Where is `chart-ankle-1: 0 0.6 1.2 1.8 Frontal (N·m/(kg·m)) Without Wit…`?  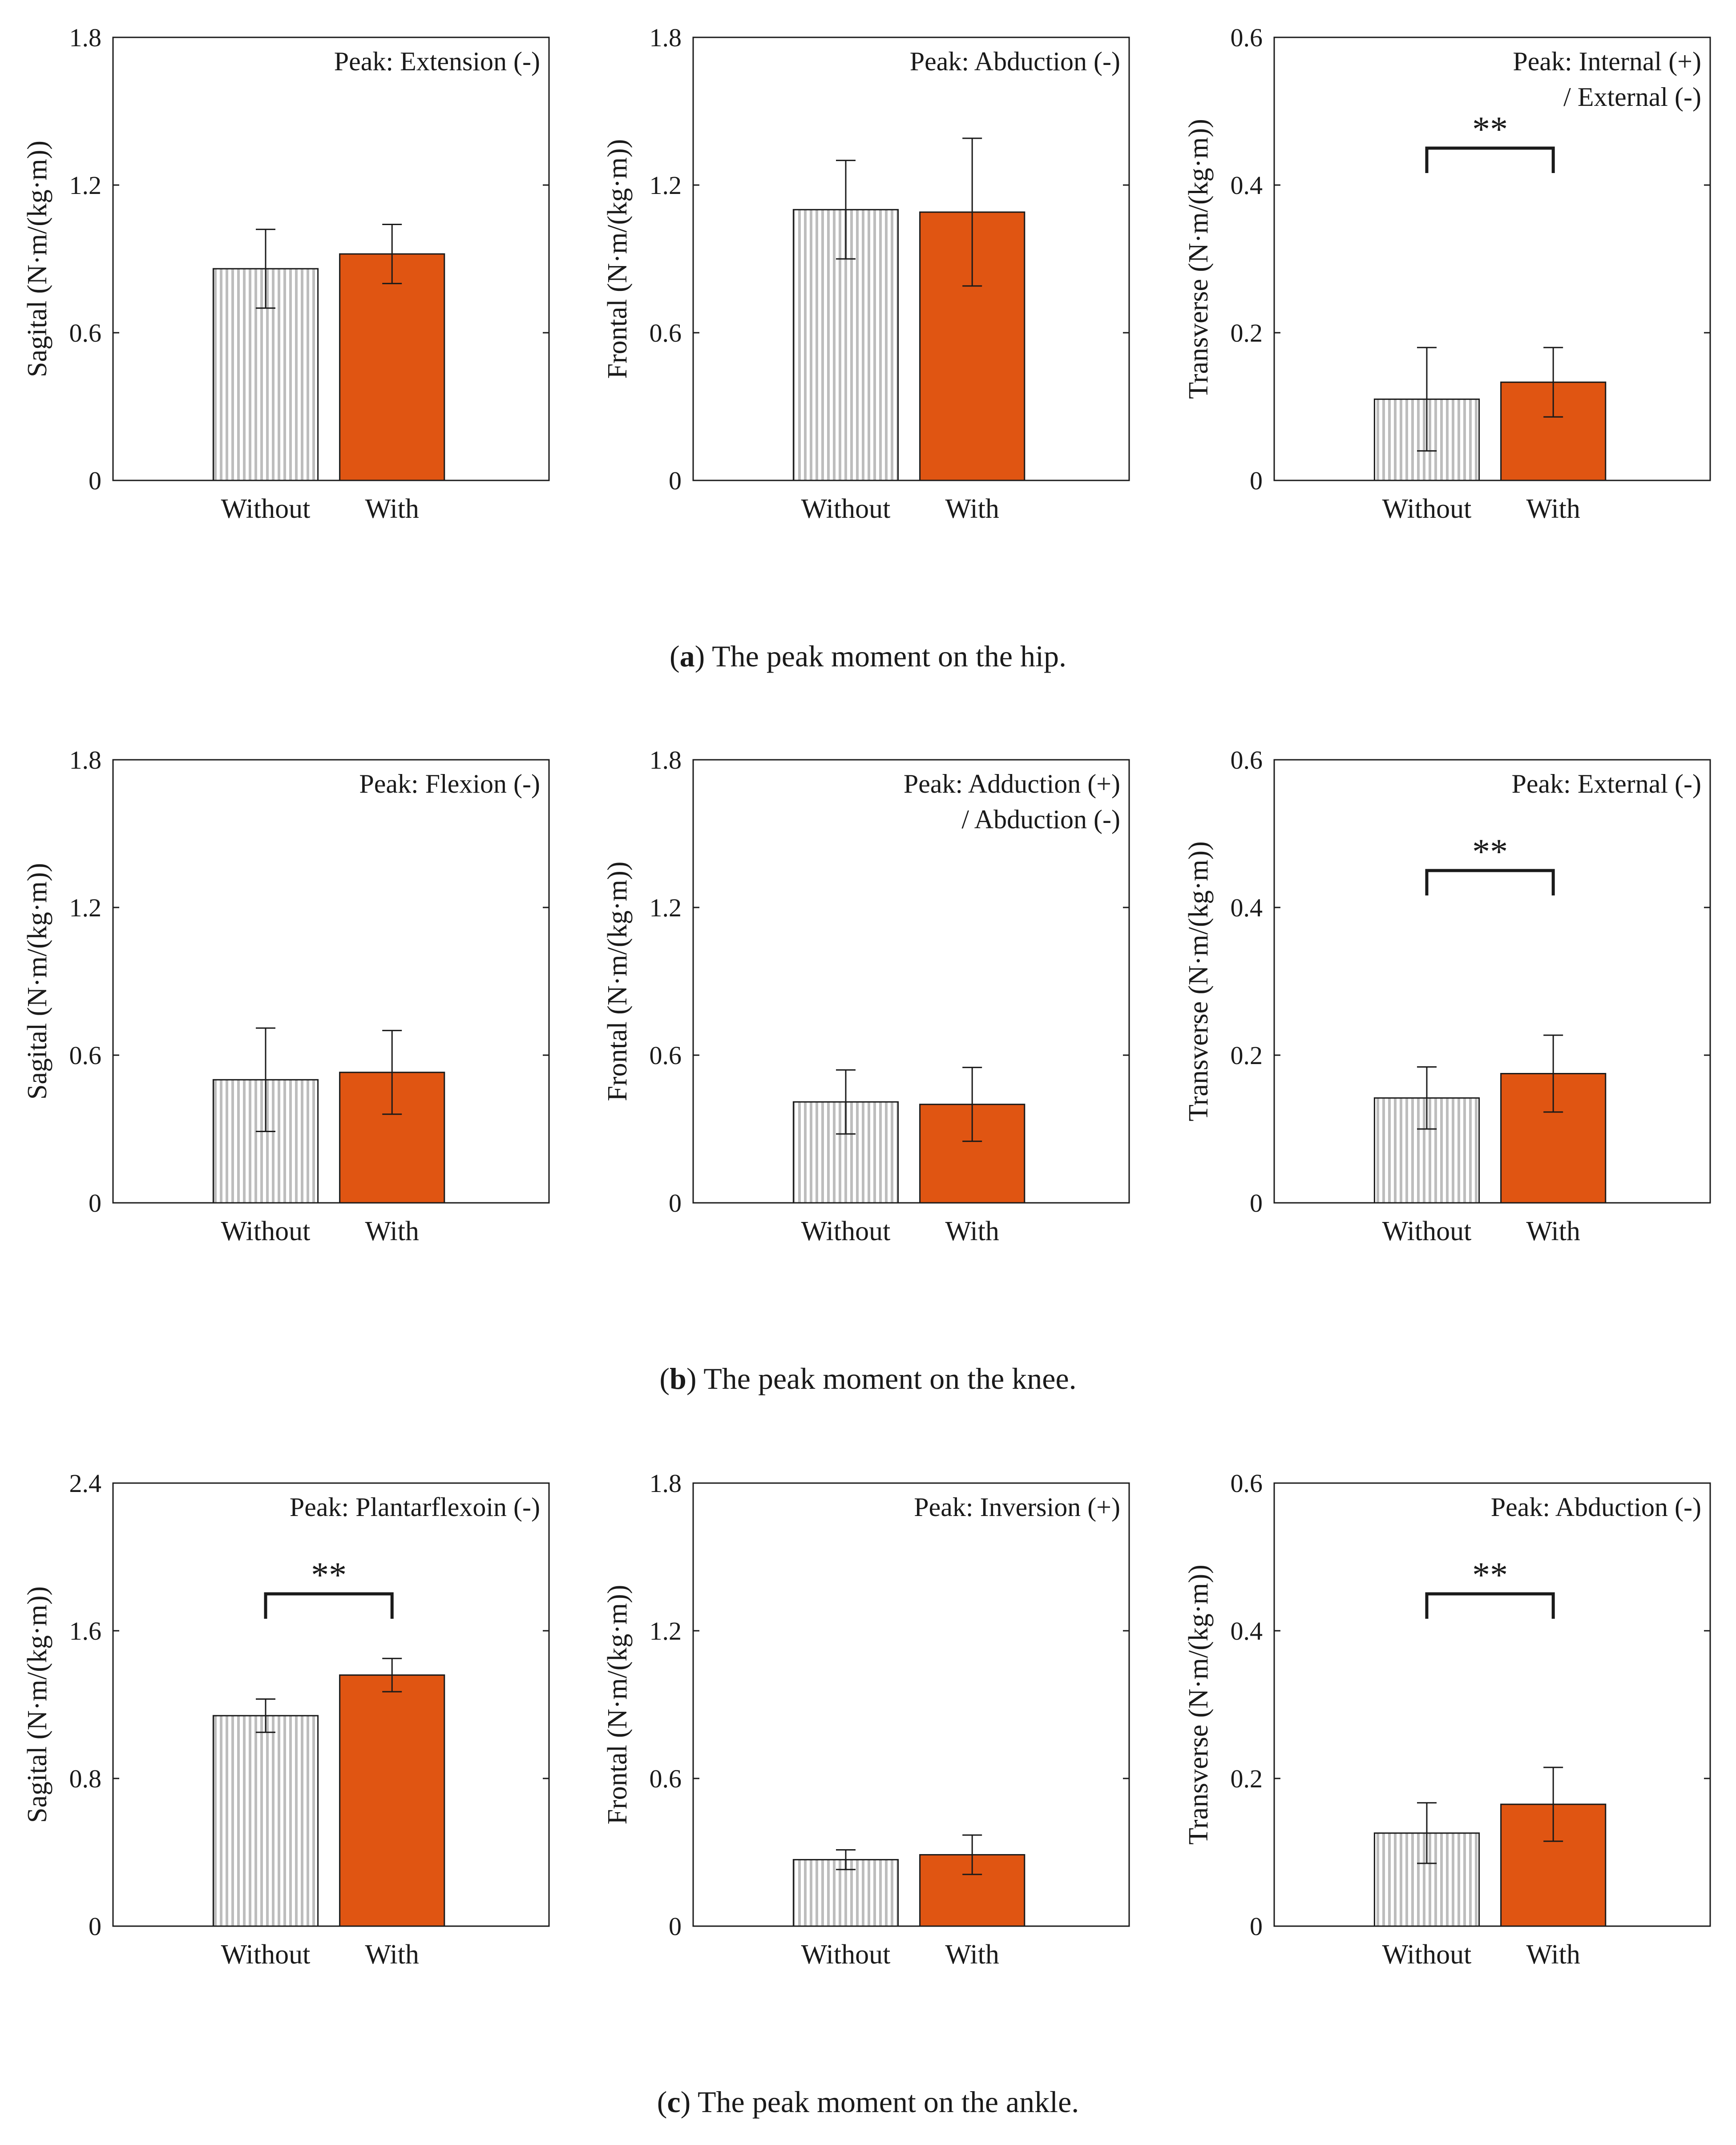 chart-ankle-1: 0 0.6 1.2 1.8 Frontal (N·m/(kg·m)) Without Wit… is located at coordinates (866, 1719).